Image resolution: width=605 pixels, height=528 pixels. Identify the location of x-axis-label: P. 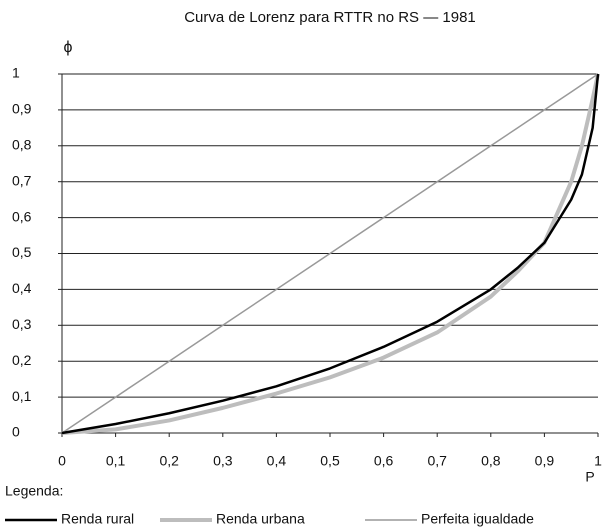
(589, 477).